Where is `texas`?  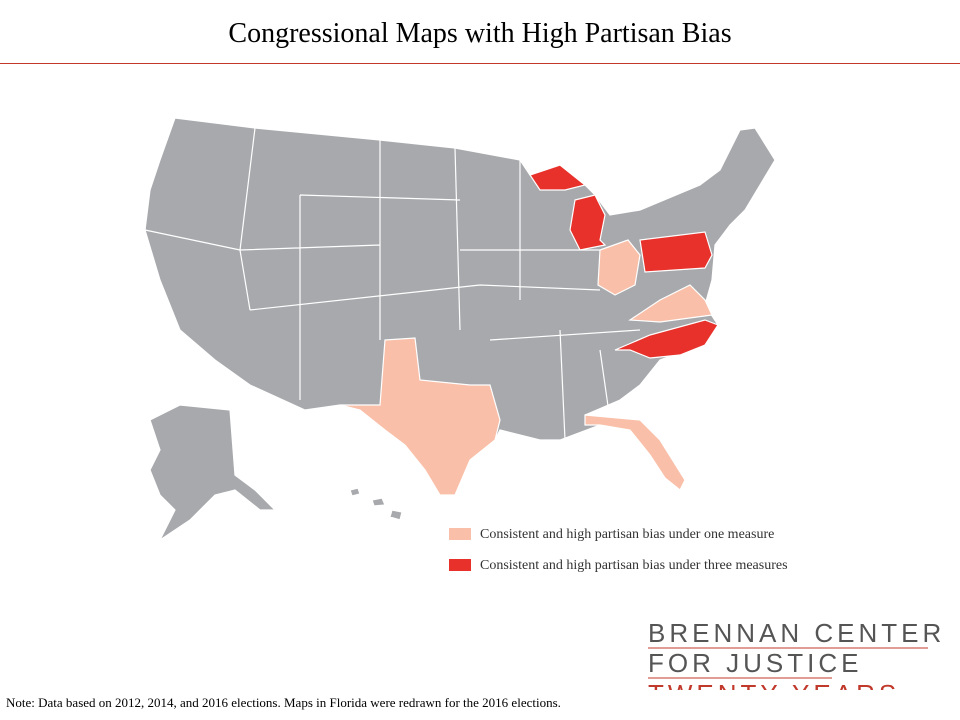 texas is located at coordinates (420, 416).